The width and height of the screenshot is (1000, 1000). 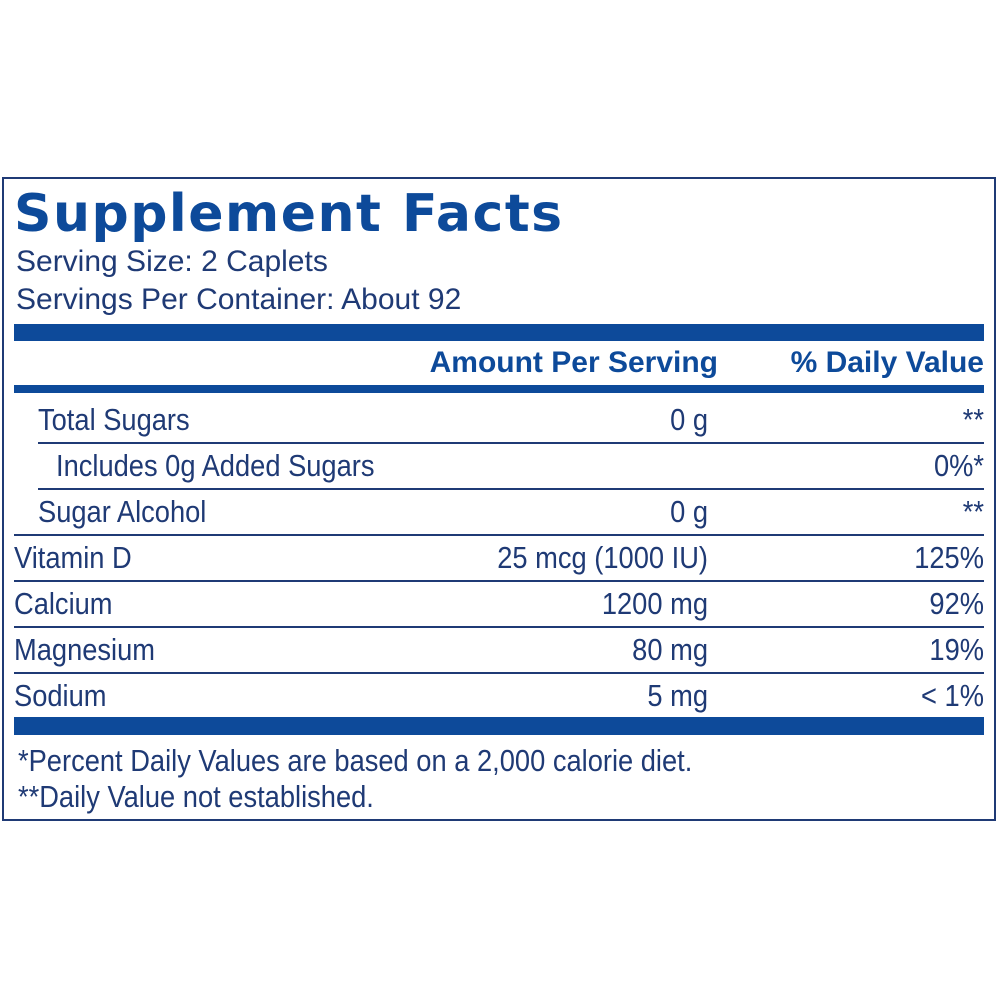 I want to click on nutrient-daily-value: 0%*, so click(x=958, y=465).